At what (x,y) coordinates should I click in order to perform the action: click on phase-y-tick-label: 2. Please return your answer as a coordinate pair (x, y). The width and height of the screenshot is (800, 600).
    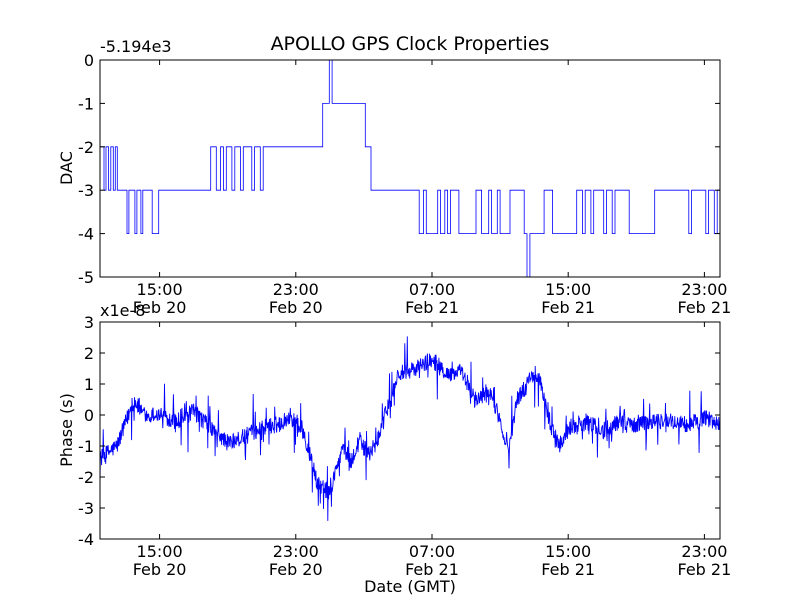
    Looking at the image, I should click on (89, 353).